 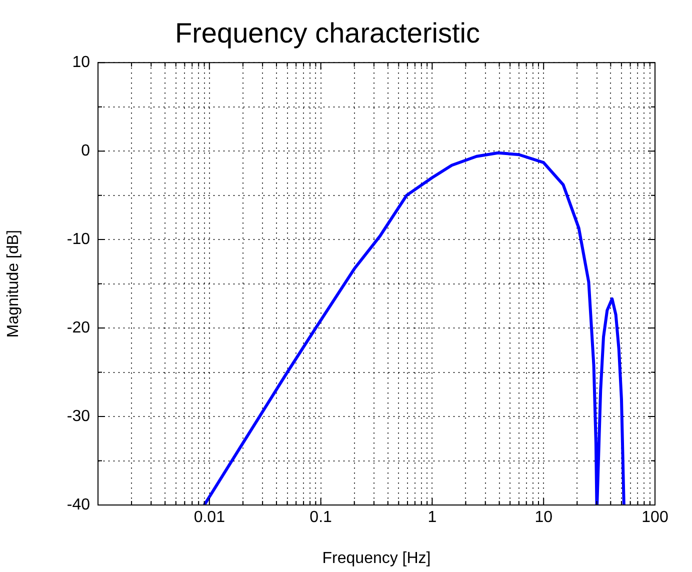 I want to click on x-tick-label: 0.01, so click(x=210, y=517).